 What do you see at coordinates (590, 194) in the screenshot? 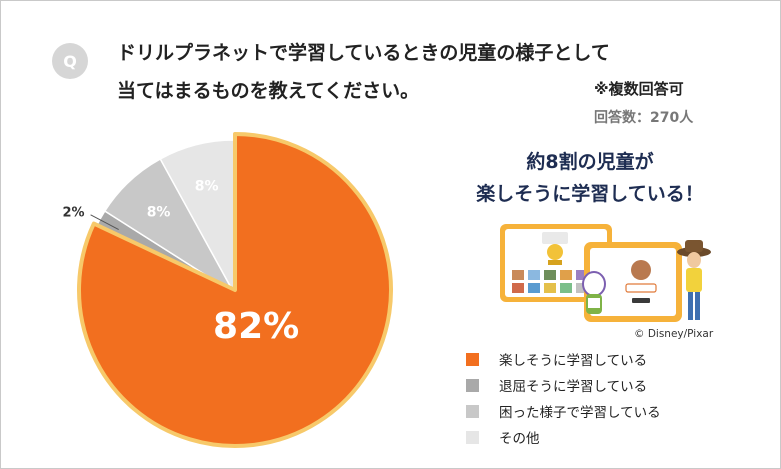
I see `callout-line-2: 楽しそうに学習している！` at bounding box center [590, 194].